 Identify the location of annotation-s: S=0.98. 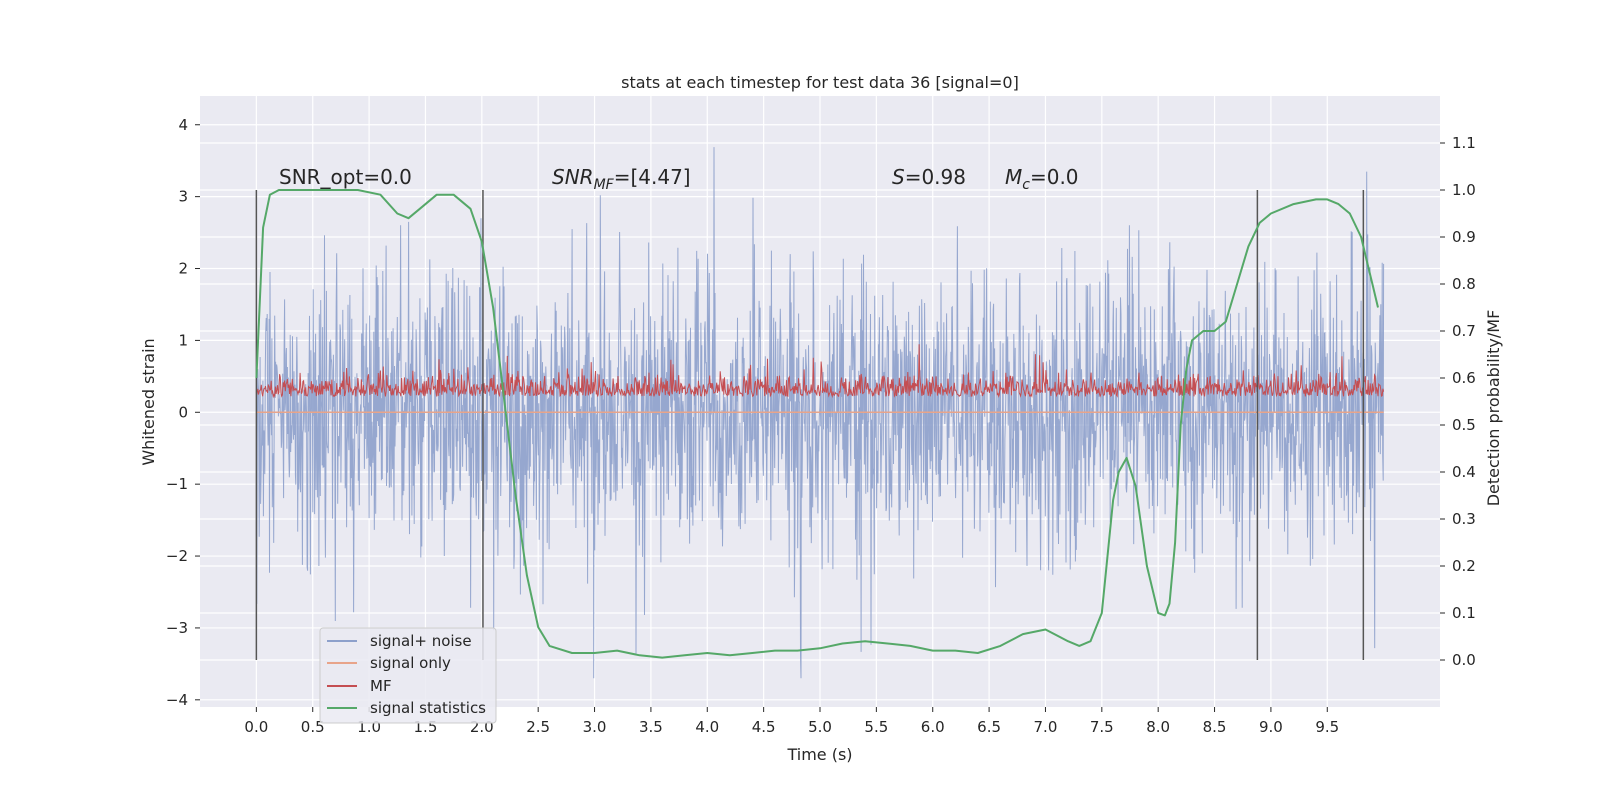
(929, 177).